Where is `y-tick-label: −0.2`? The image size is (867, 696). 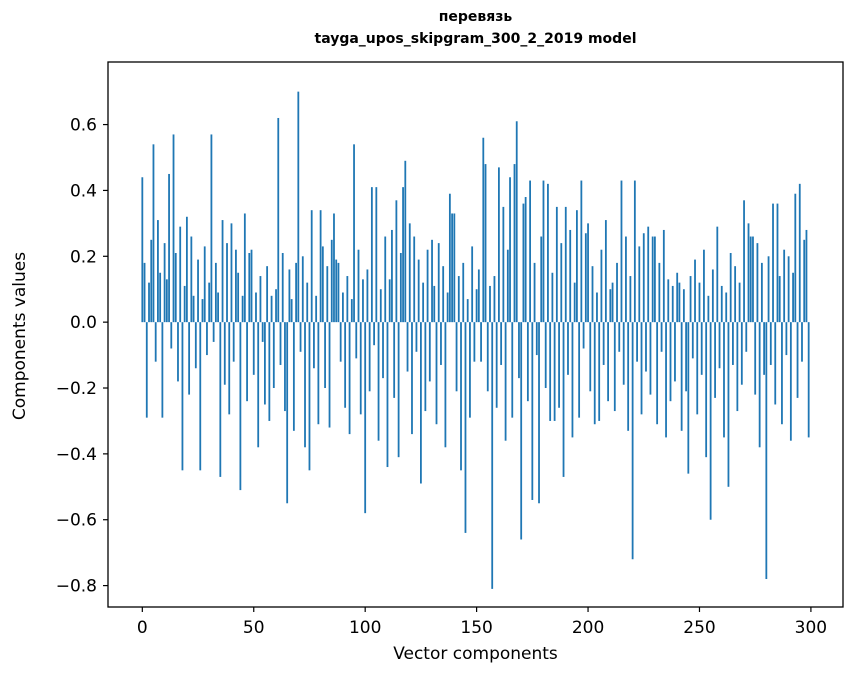
y-tick-label: −0.2 is located at coordinates (76, 389).